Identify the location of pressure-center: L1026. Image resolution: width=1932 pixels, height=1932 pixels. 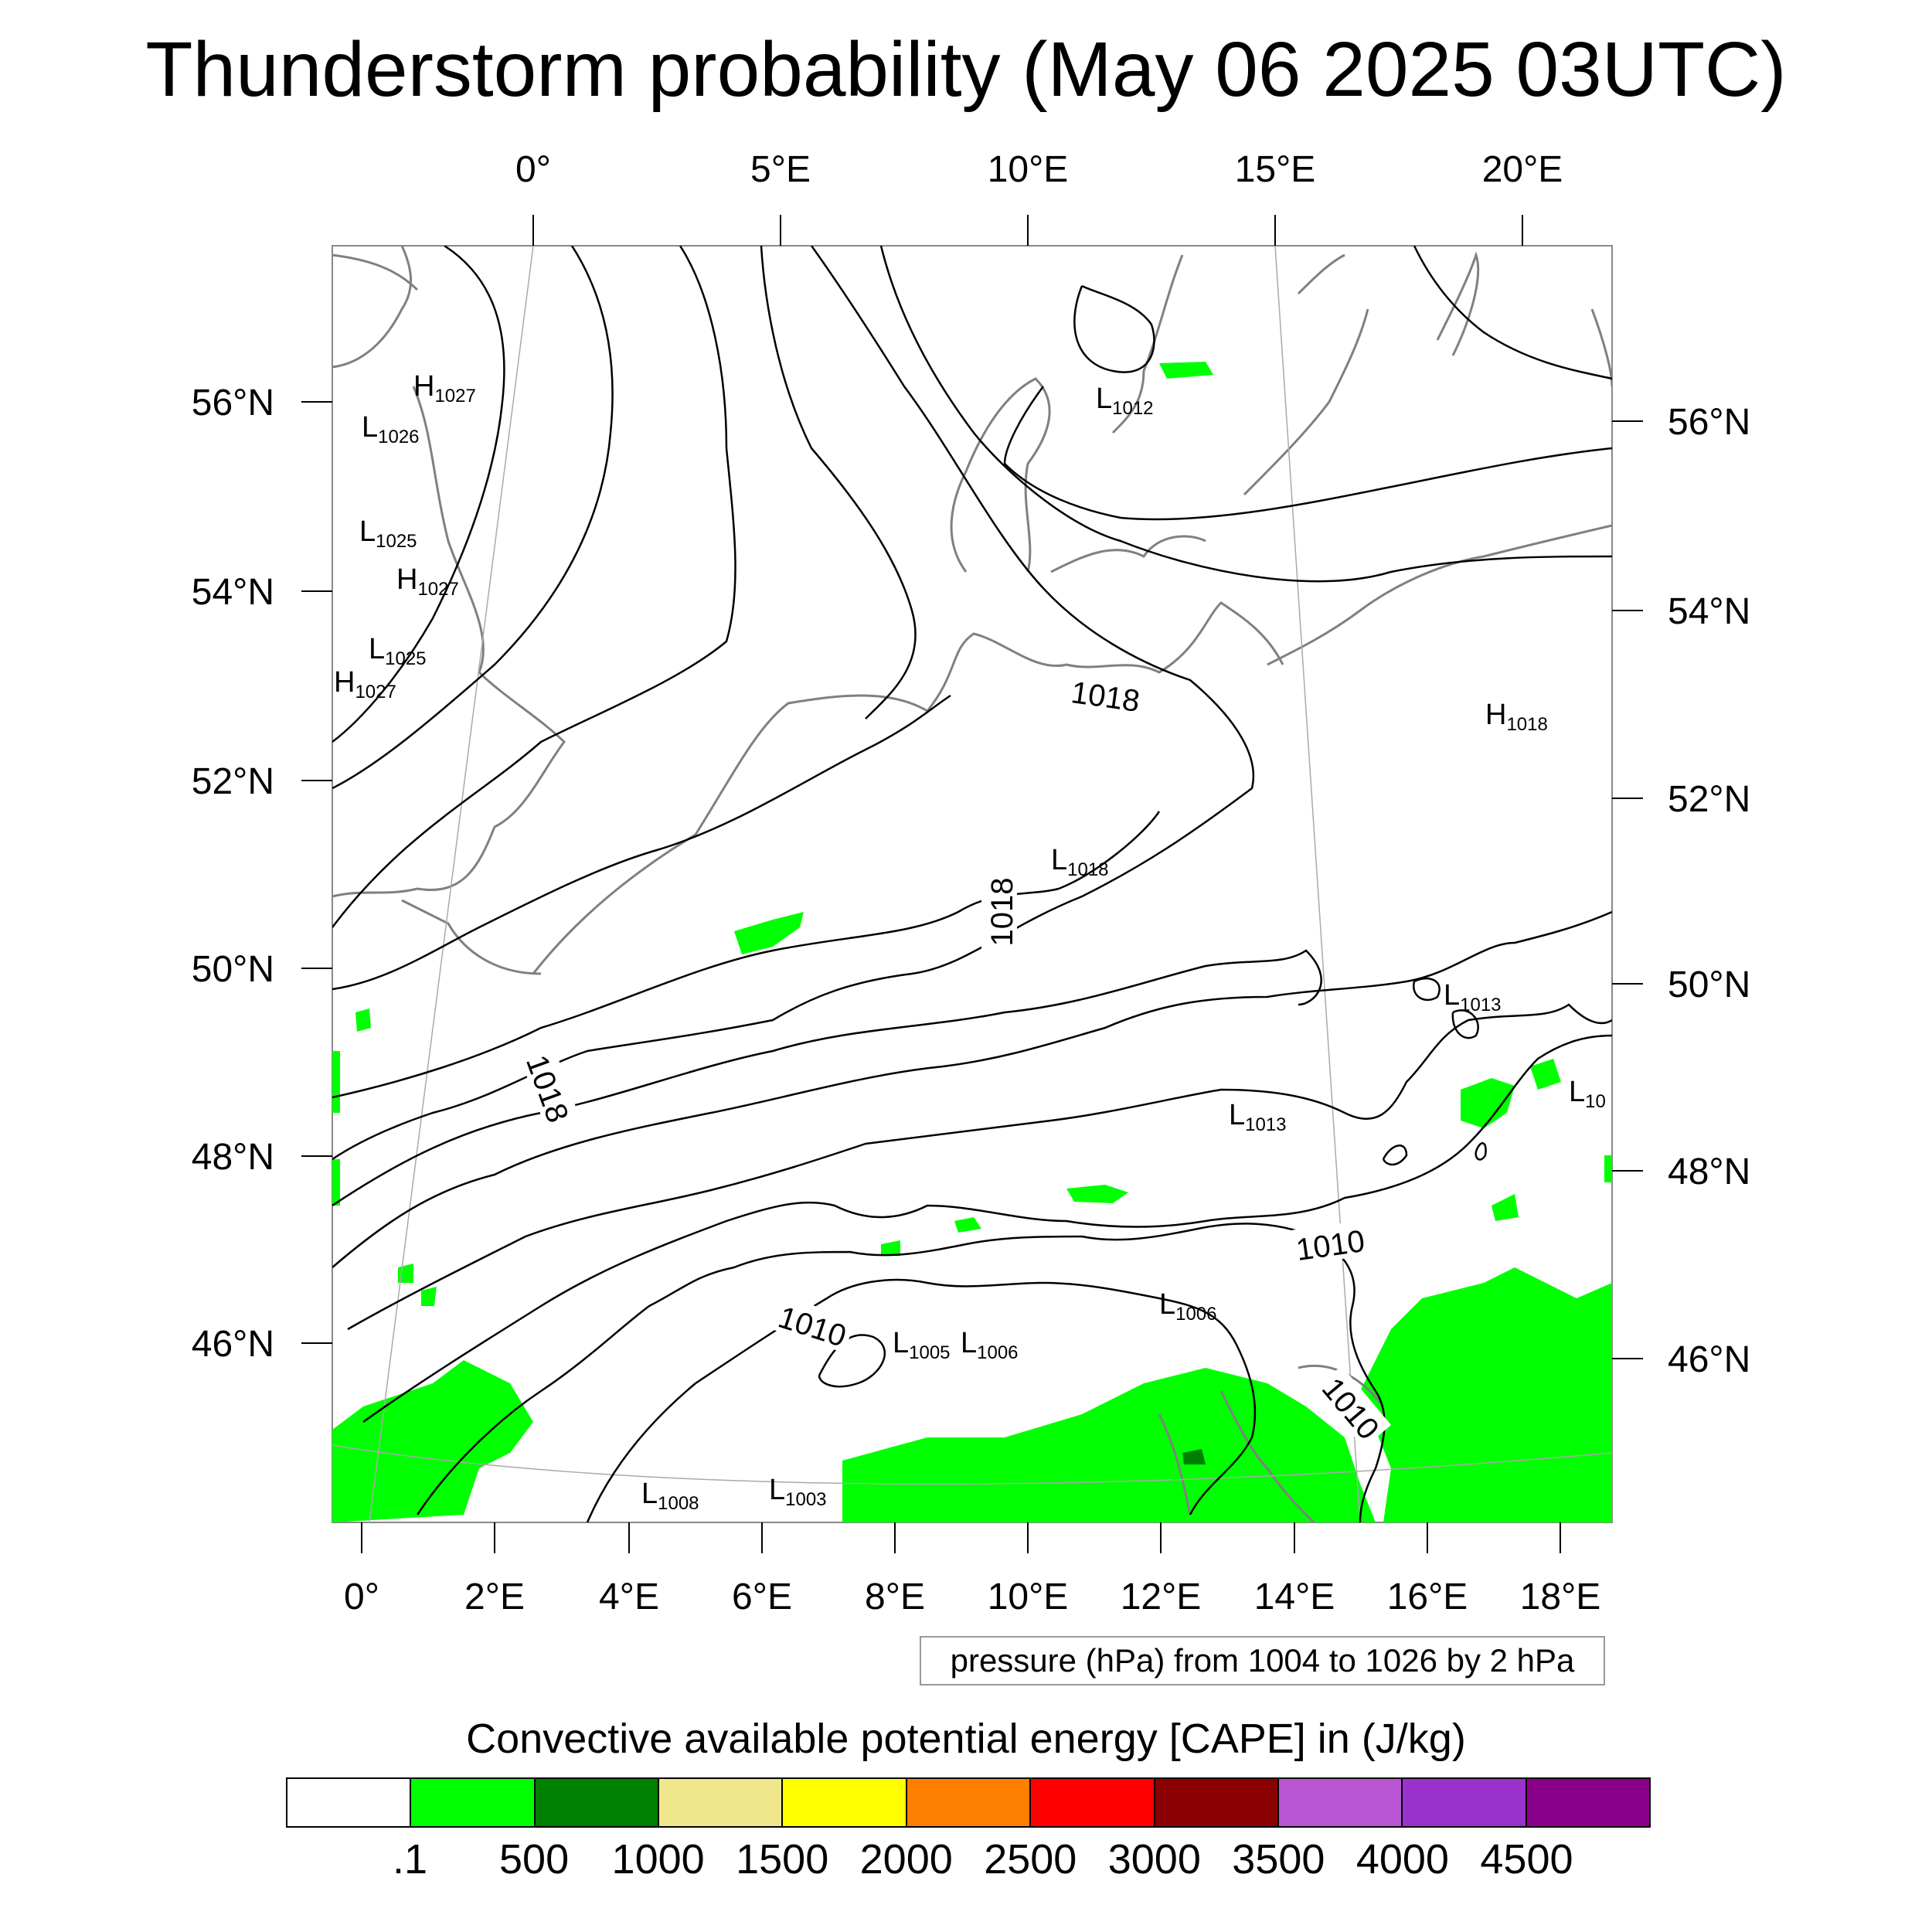
(391, 429).